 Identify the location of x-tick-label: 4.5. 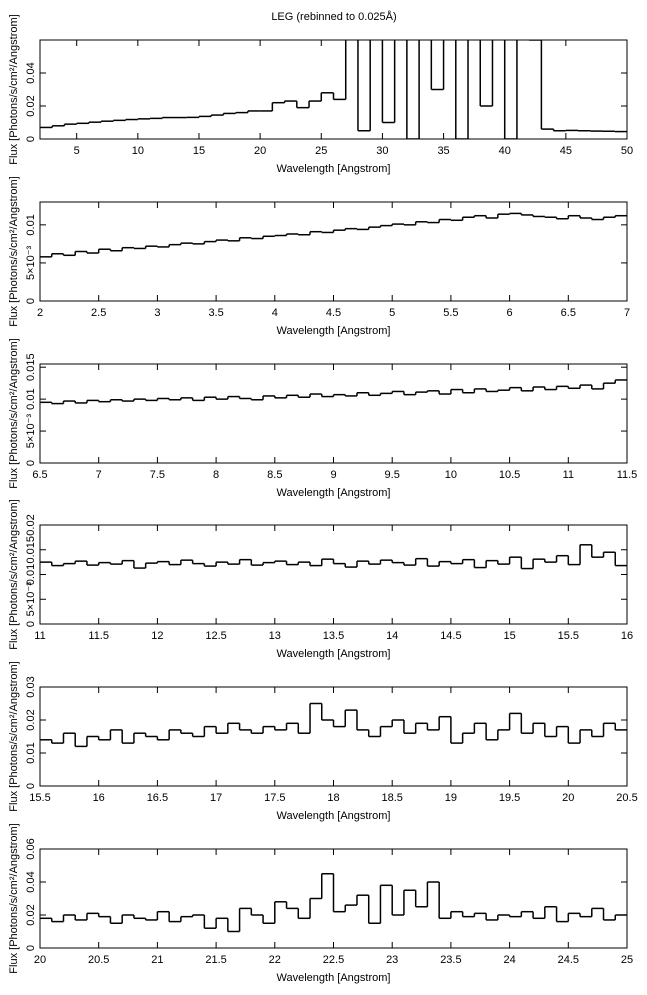
(333, 313).